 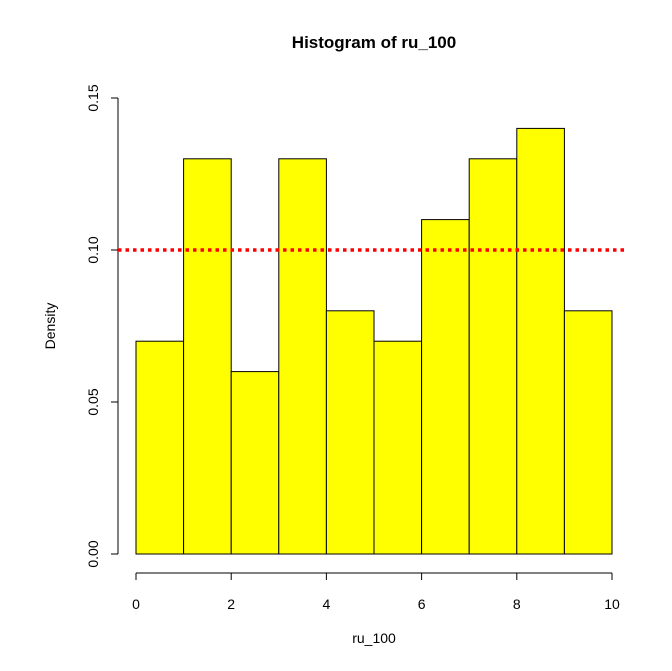 What do you see at coordinates (93, 97) in the screenshot?
I see `y-tick-label: 0.15` at bounding box center [93, 97].